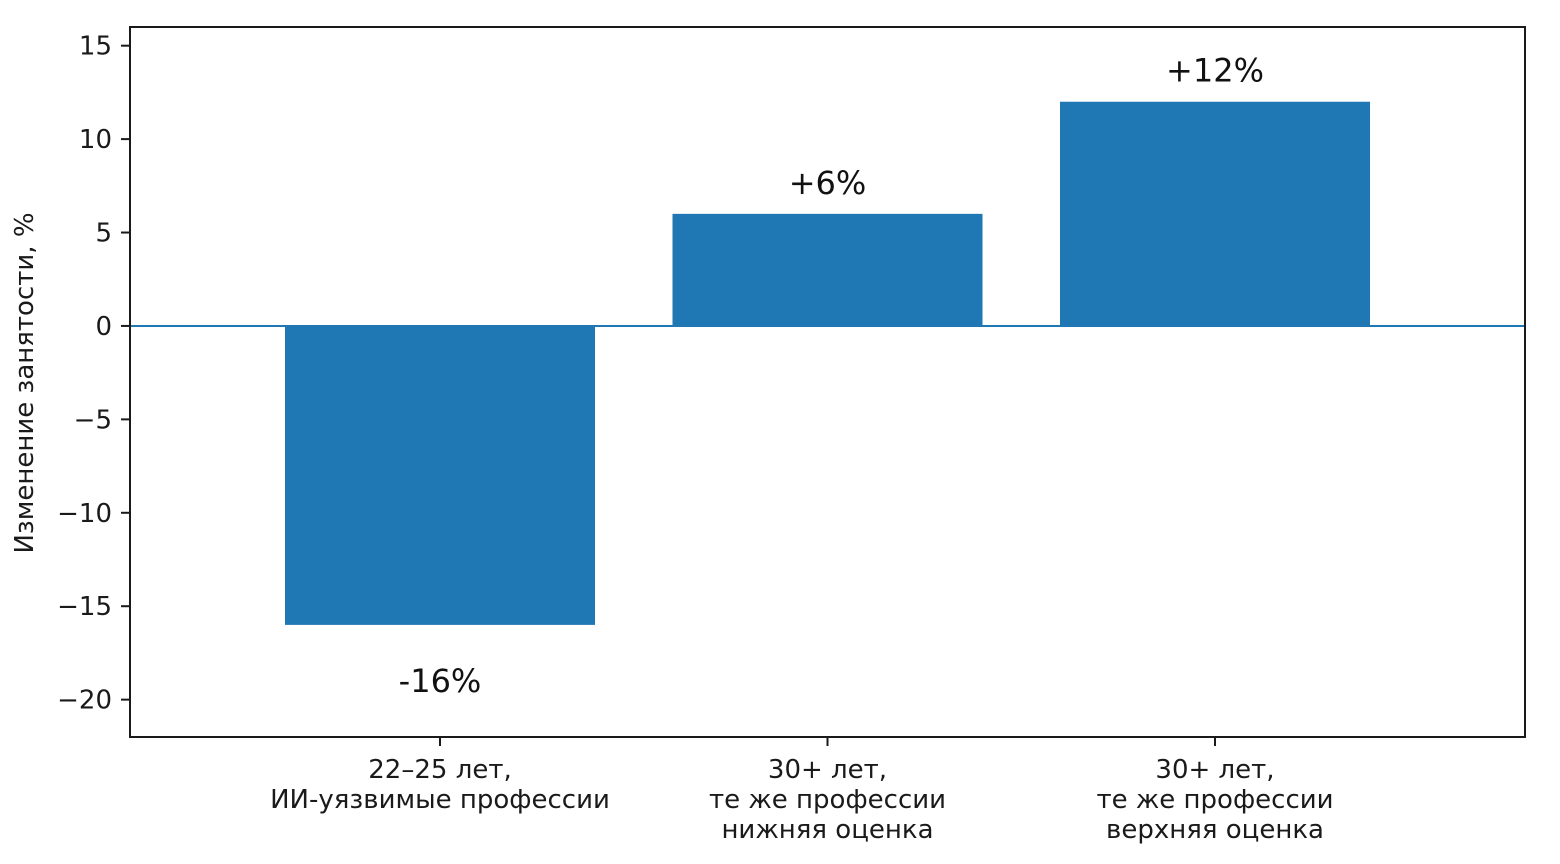 The image size is (1560, 864). What do you see at coordinates (440, 681) in the screenshot?
I see `data-label-1: -16%` at bounding box center [440, 681].